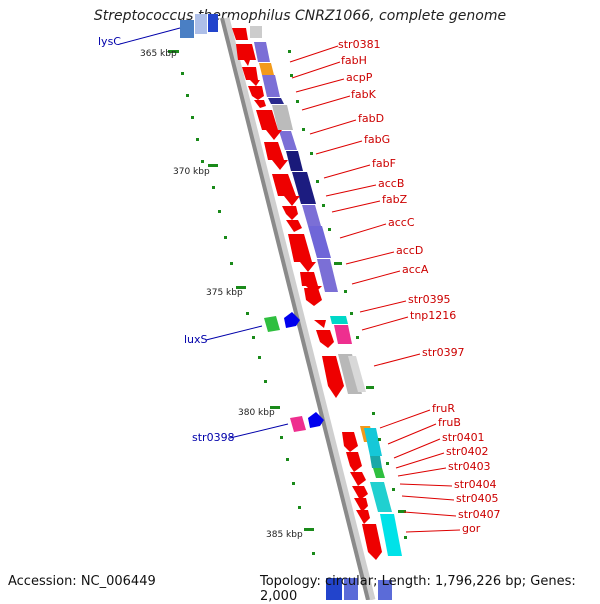  I want to click on gene-label: tnp1216, so click(433, 315).